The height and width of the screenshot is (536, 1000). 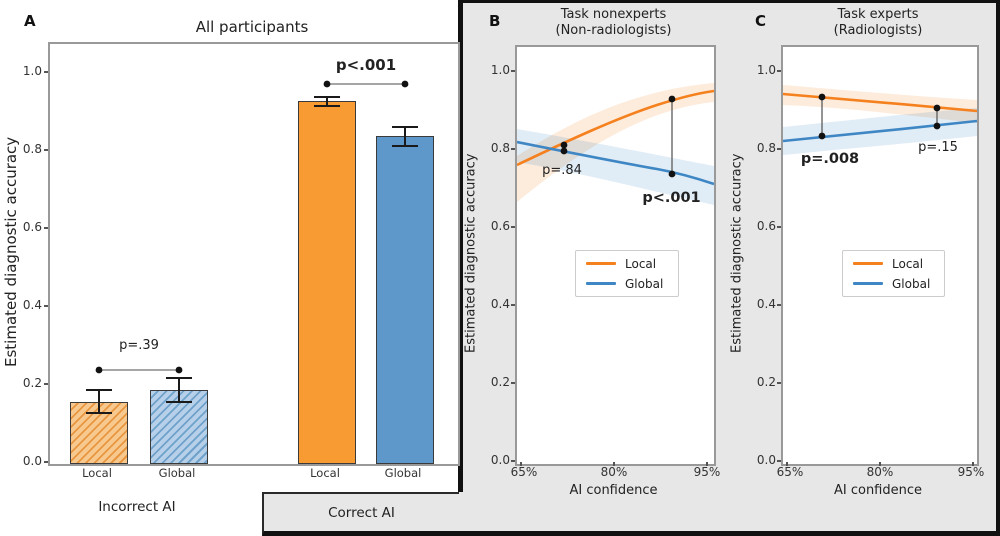 I want to click on panel-c-ytick: 0.8, so click(x=766, y=148).